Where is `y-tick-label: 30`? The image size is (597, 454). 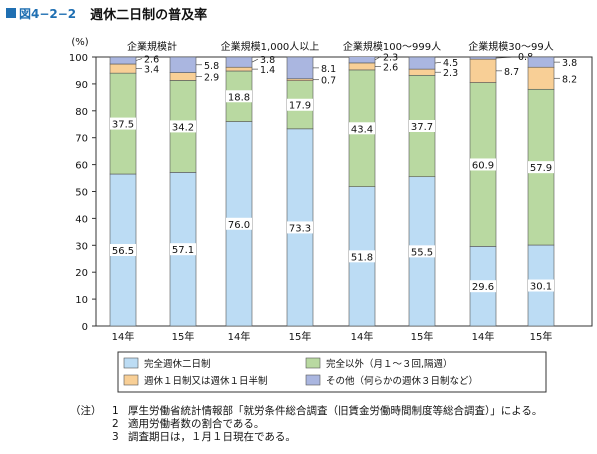 y-tick-label: 30 is located at coordinates (81, 246).